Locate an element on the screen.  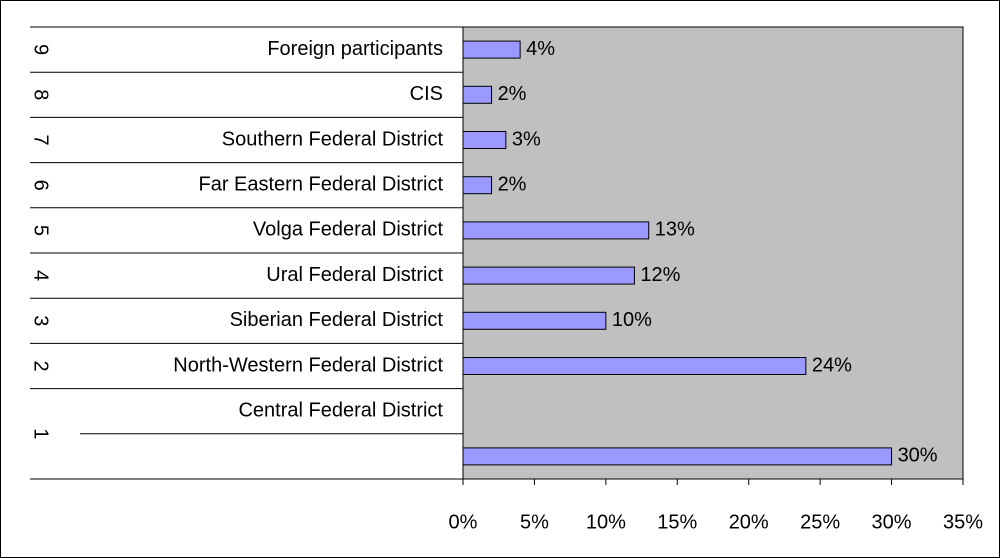
value-label: 30% is located at coordinates (918, 456).